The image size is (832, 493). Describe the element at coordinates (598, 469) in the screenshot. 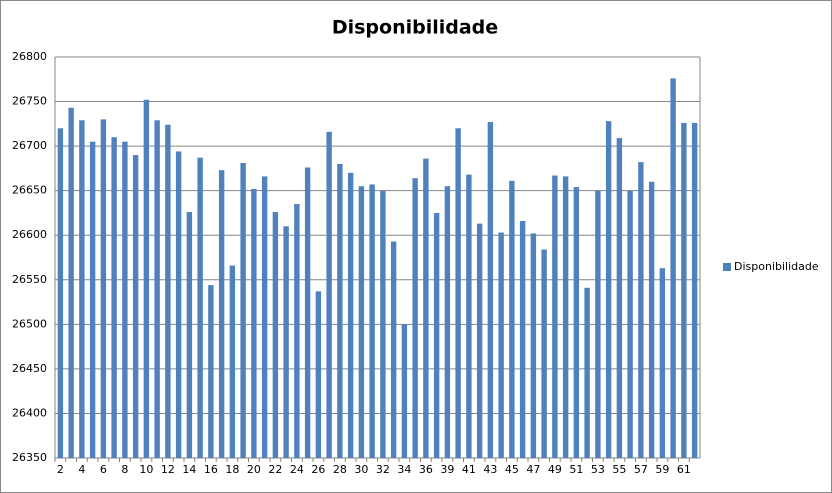

I see `x-tick-label: 53` at that location.